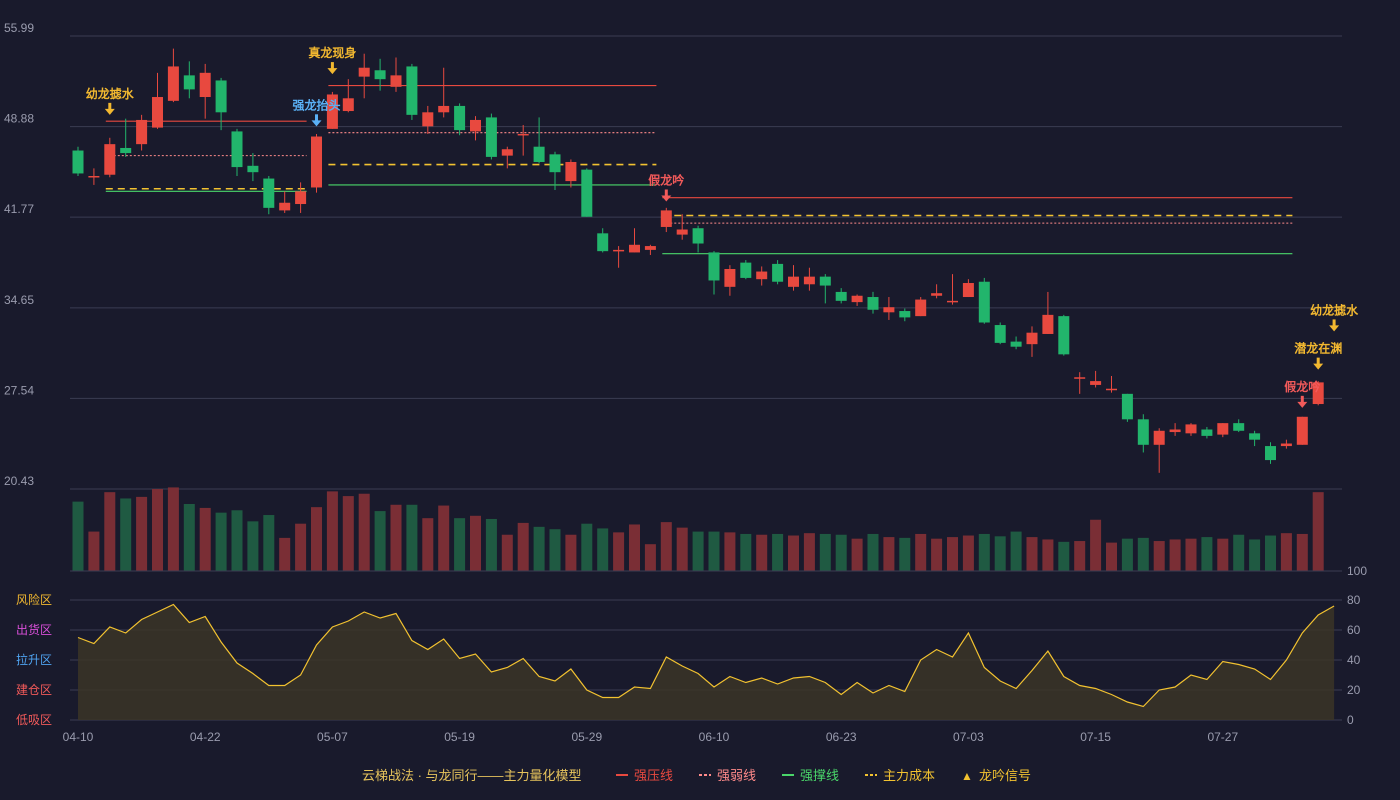 This screenshot has height=800, width=1400. What do you see at coordinates (968, 737) in the screenshot?
I see `x-tick-label: 07-03` at bounding box center [968, 737].